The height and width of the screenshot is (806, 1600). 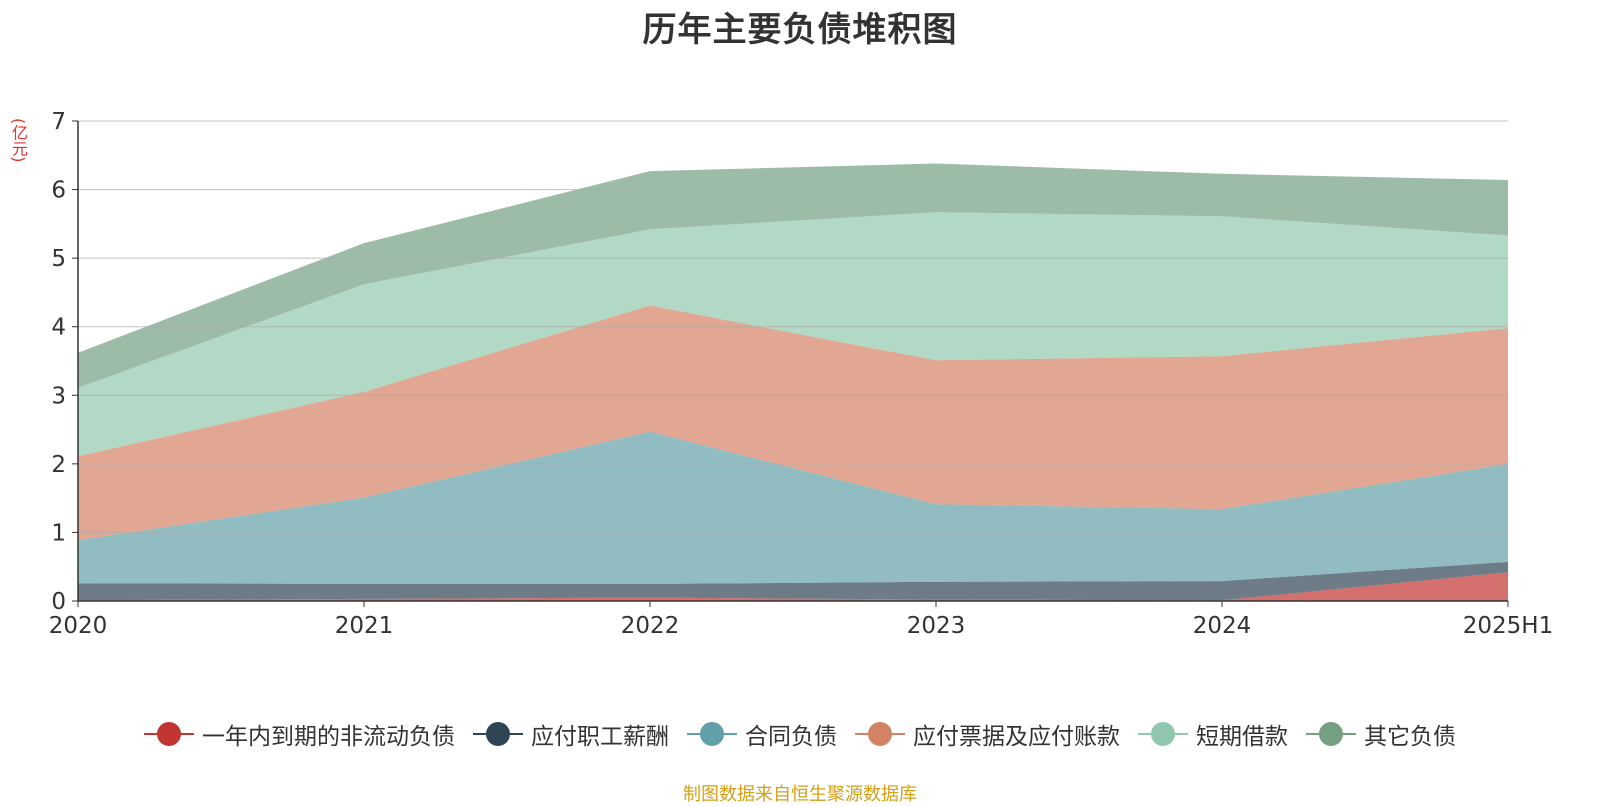 What do you see at coordinates (1242, 737) in the screenshot?
I see `legend-label: 短期借款` at bounding box center [1242, 737].